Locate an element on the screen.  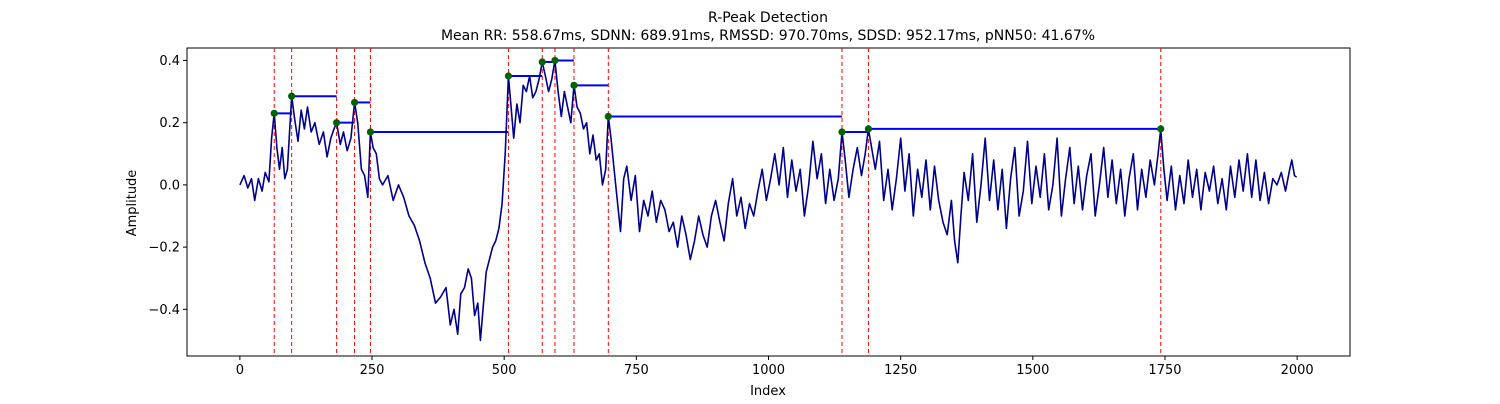
y-axis-ticks: −0.4 −0.2 0.0 0.2 0.4 is located at coordinates (167, 186).